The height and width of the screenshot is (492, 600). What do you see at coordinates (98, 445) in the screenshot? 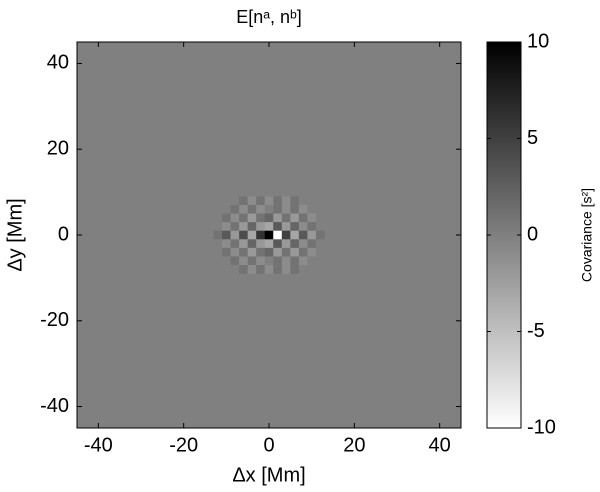
I see `x-tick-label: -40` at bounding box center [98, 445].